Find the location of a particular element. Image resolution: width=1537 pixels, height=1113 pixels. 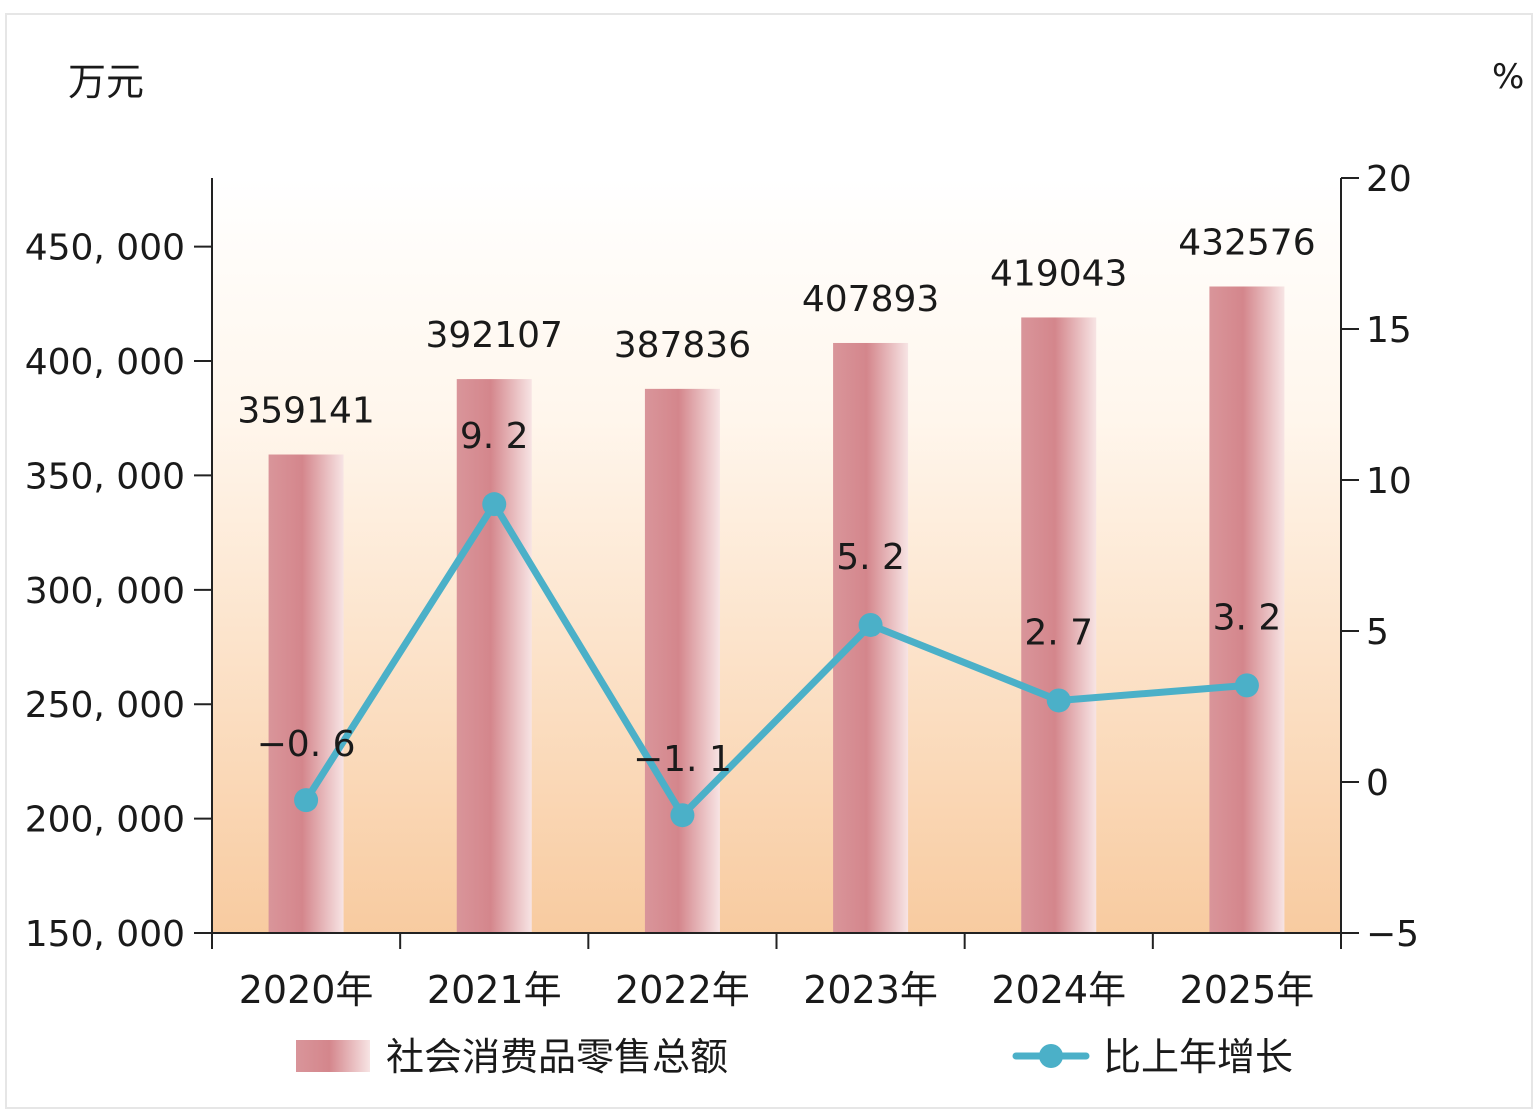

growth-point-2020年 is located at coordinates (306, 800).